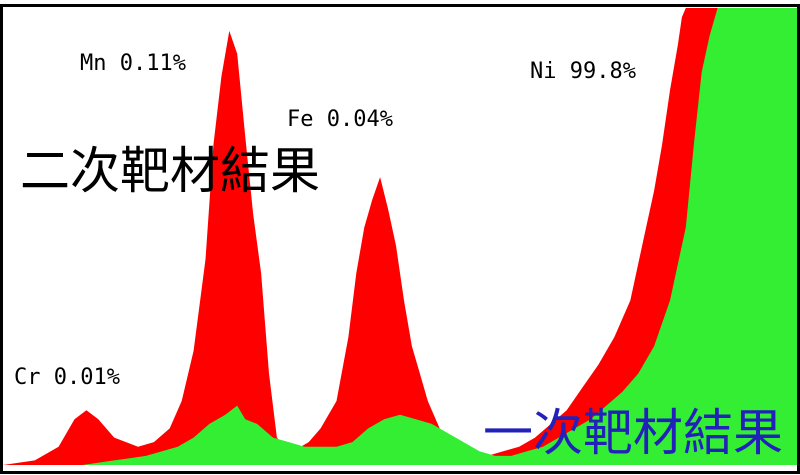  I want to click on secondary-target-result-label: 二次靶材結果, so click(170, 171).